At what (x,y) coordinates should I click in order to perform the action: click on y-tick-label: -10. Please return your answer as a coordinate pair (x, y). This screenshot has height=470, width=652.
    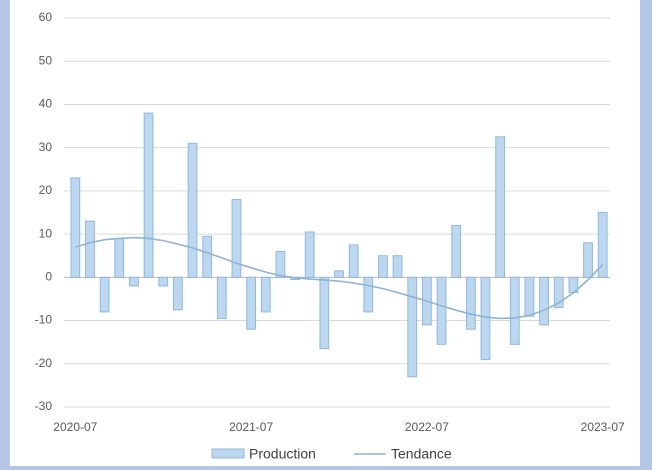
    Looking at the image, I should click on (44, 320).